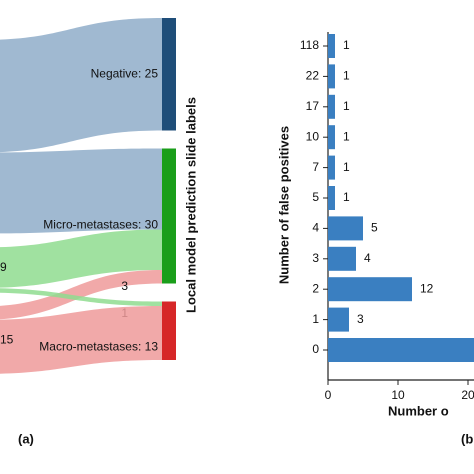 The image size is (474, 474). I want to click on y-tick-label: 22, so click(313, 76).